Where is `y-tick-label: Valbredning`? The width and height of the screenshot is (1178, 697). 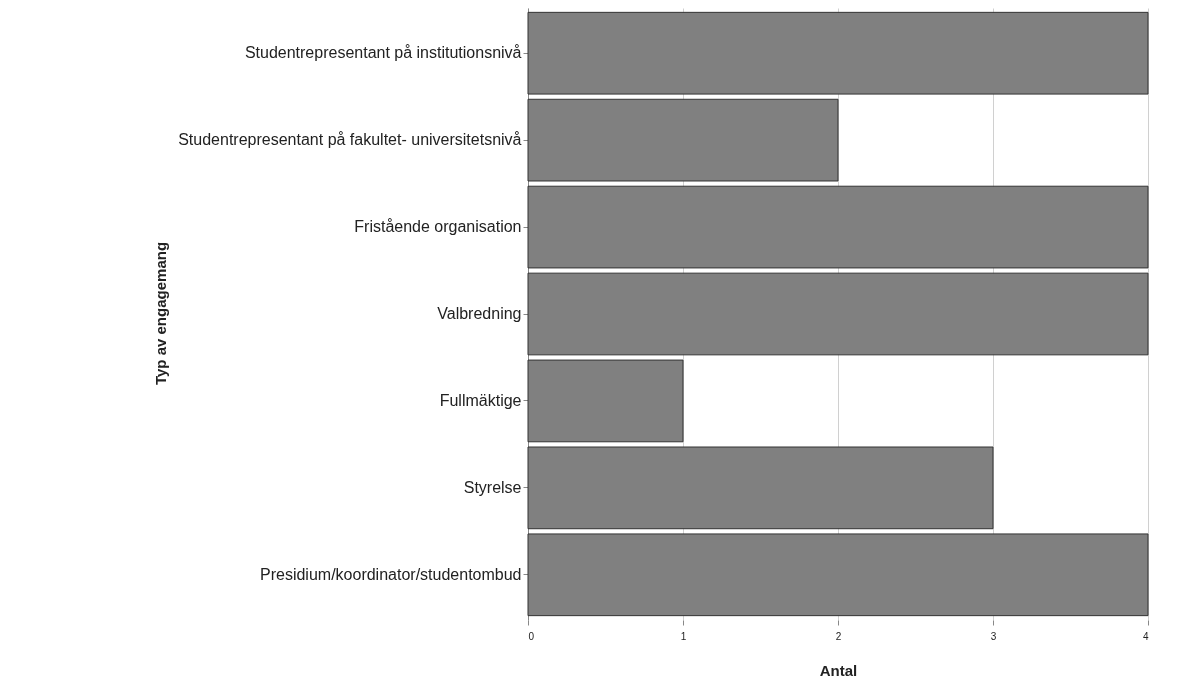 y-tick-label: Valbredning is located at coordinates (479, 313).